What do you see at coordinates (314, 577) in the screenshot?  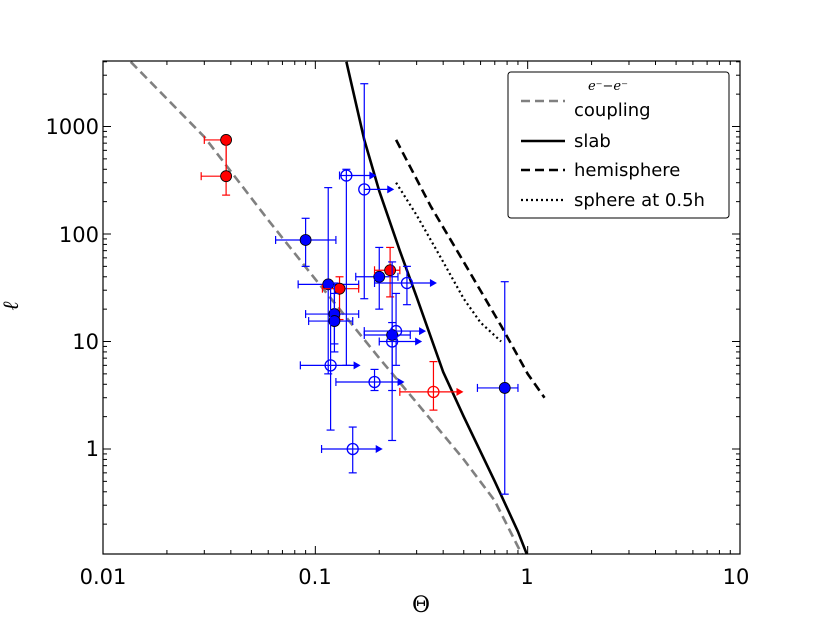 I see `x-tick-label-1: 0.1` at bounding box center [314, 577].